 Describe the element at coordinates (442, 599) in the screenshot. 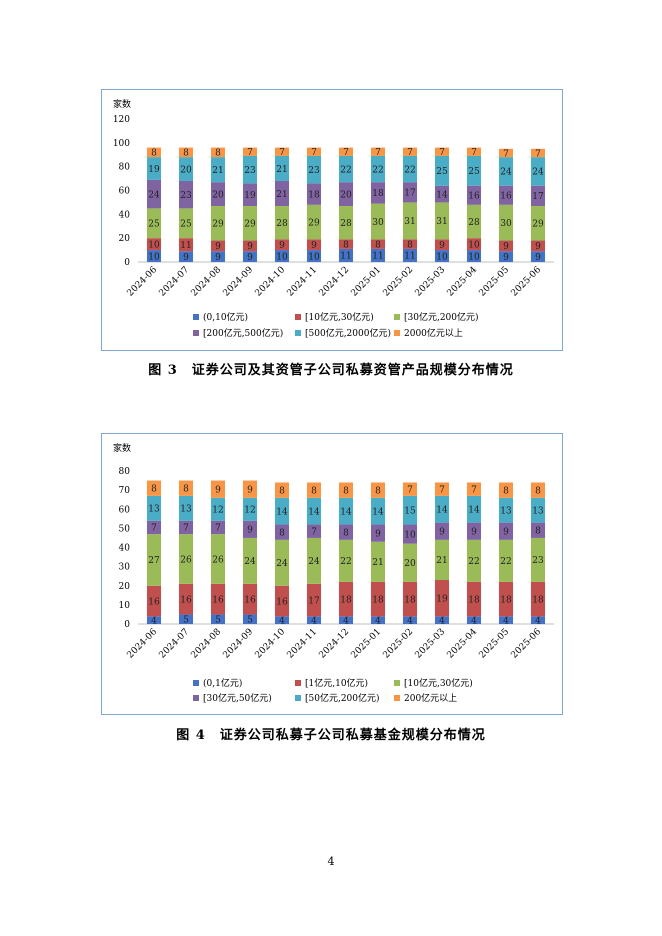

I see `data-label: 19` at that location.